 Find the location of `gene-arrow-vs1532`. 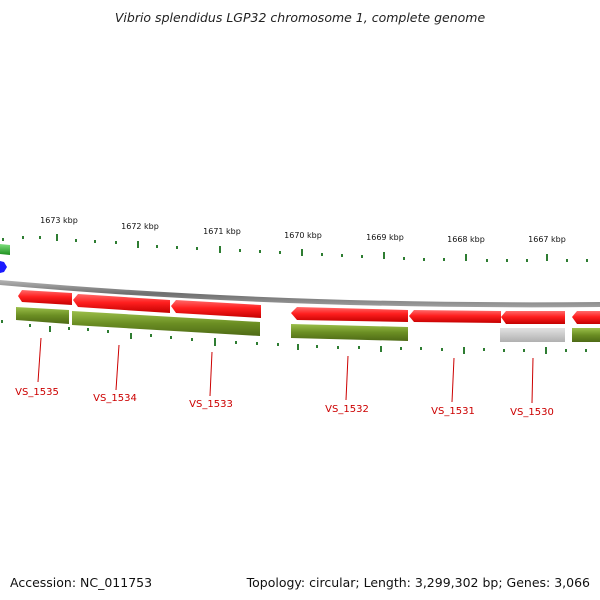

gene-arrow-vs1532 is located at coordinates (349, 314).